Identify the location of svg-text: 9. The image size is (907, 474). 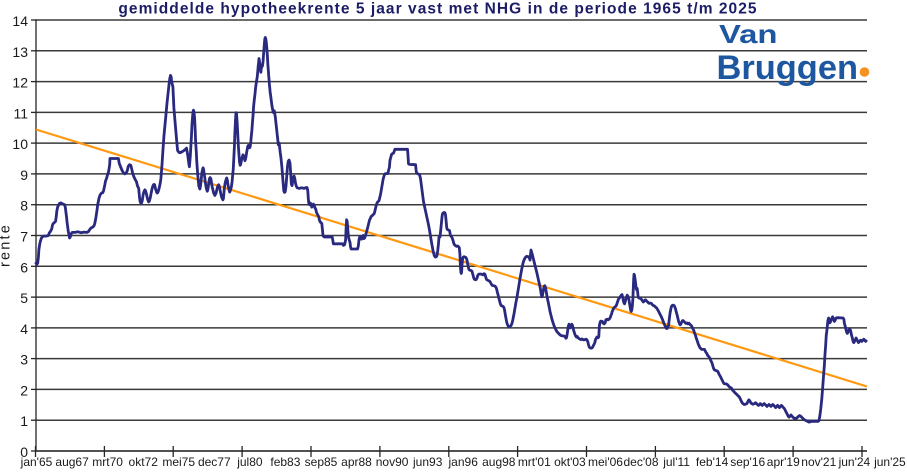
(24, 175).